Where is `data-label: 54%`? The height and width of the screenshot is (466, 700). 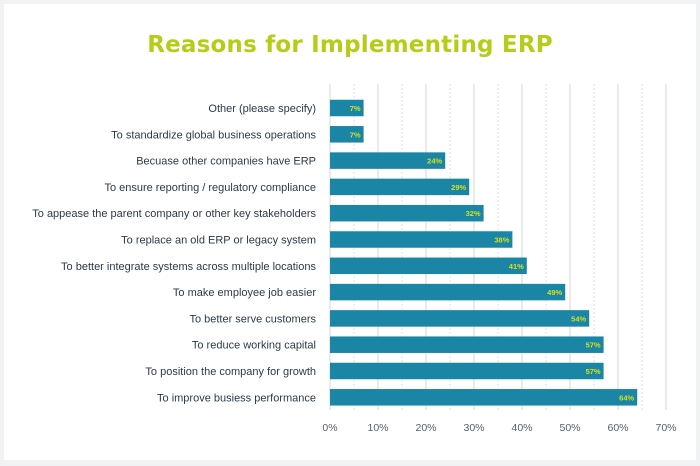 data-label: 54% is located at coordinates (578, 318).